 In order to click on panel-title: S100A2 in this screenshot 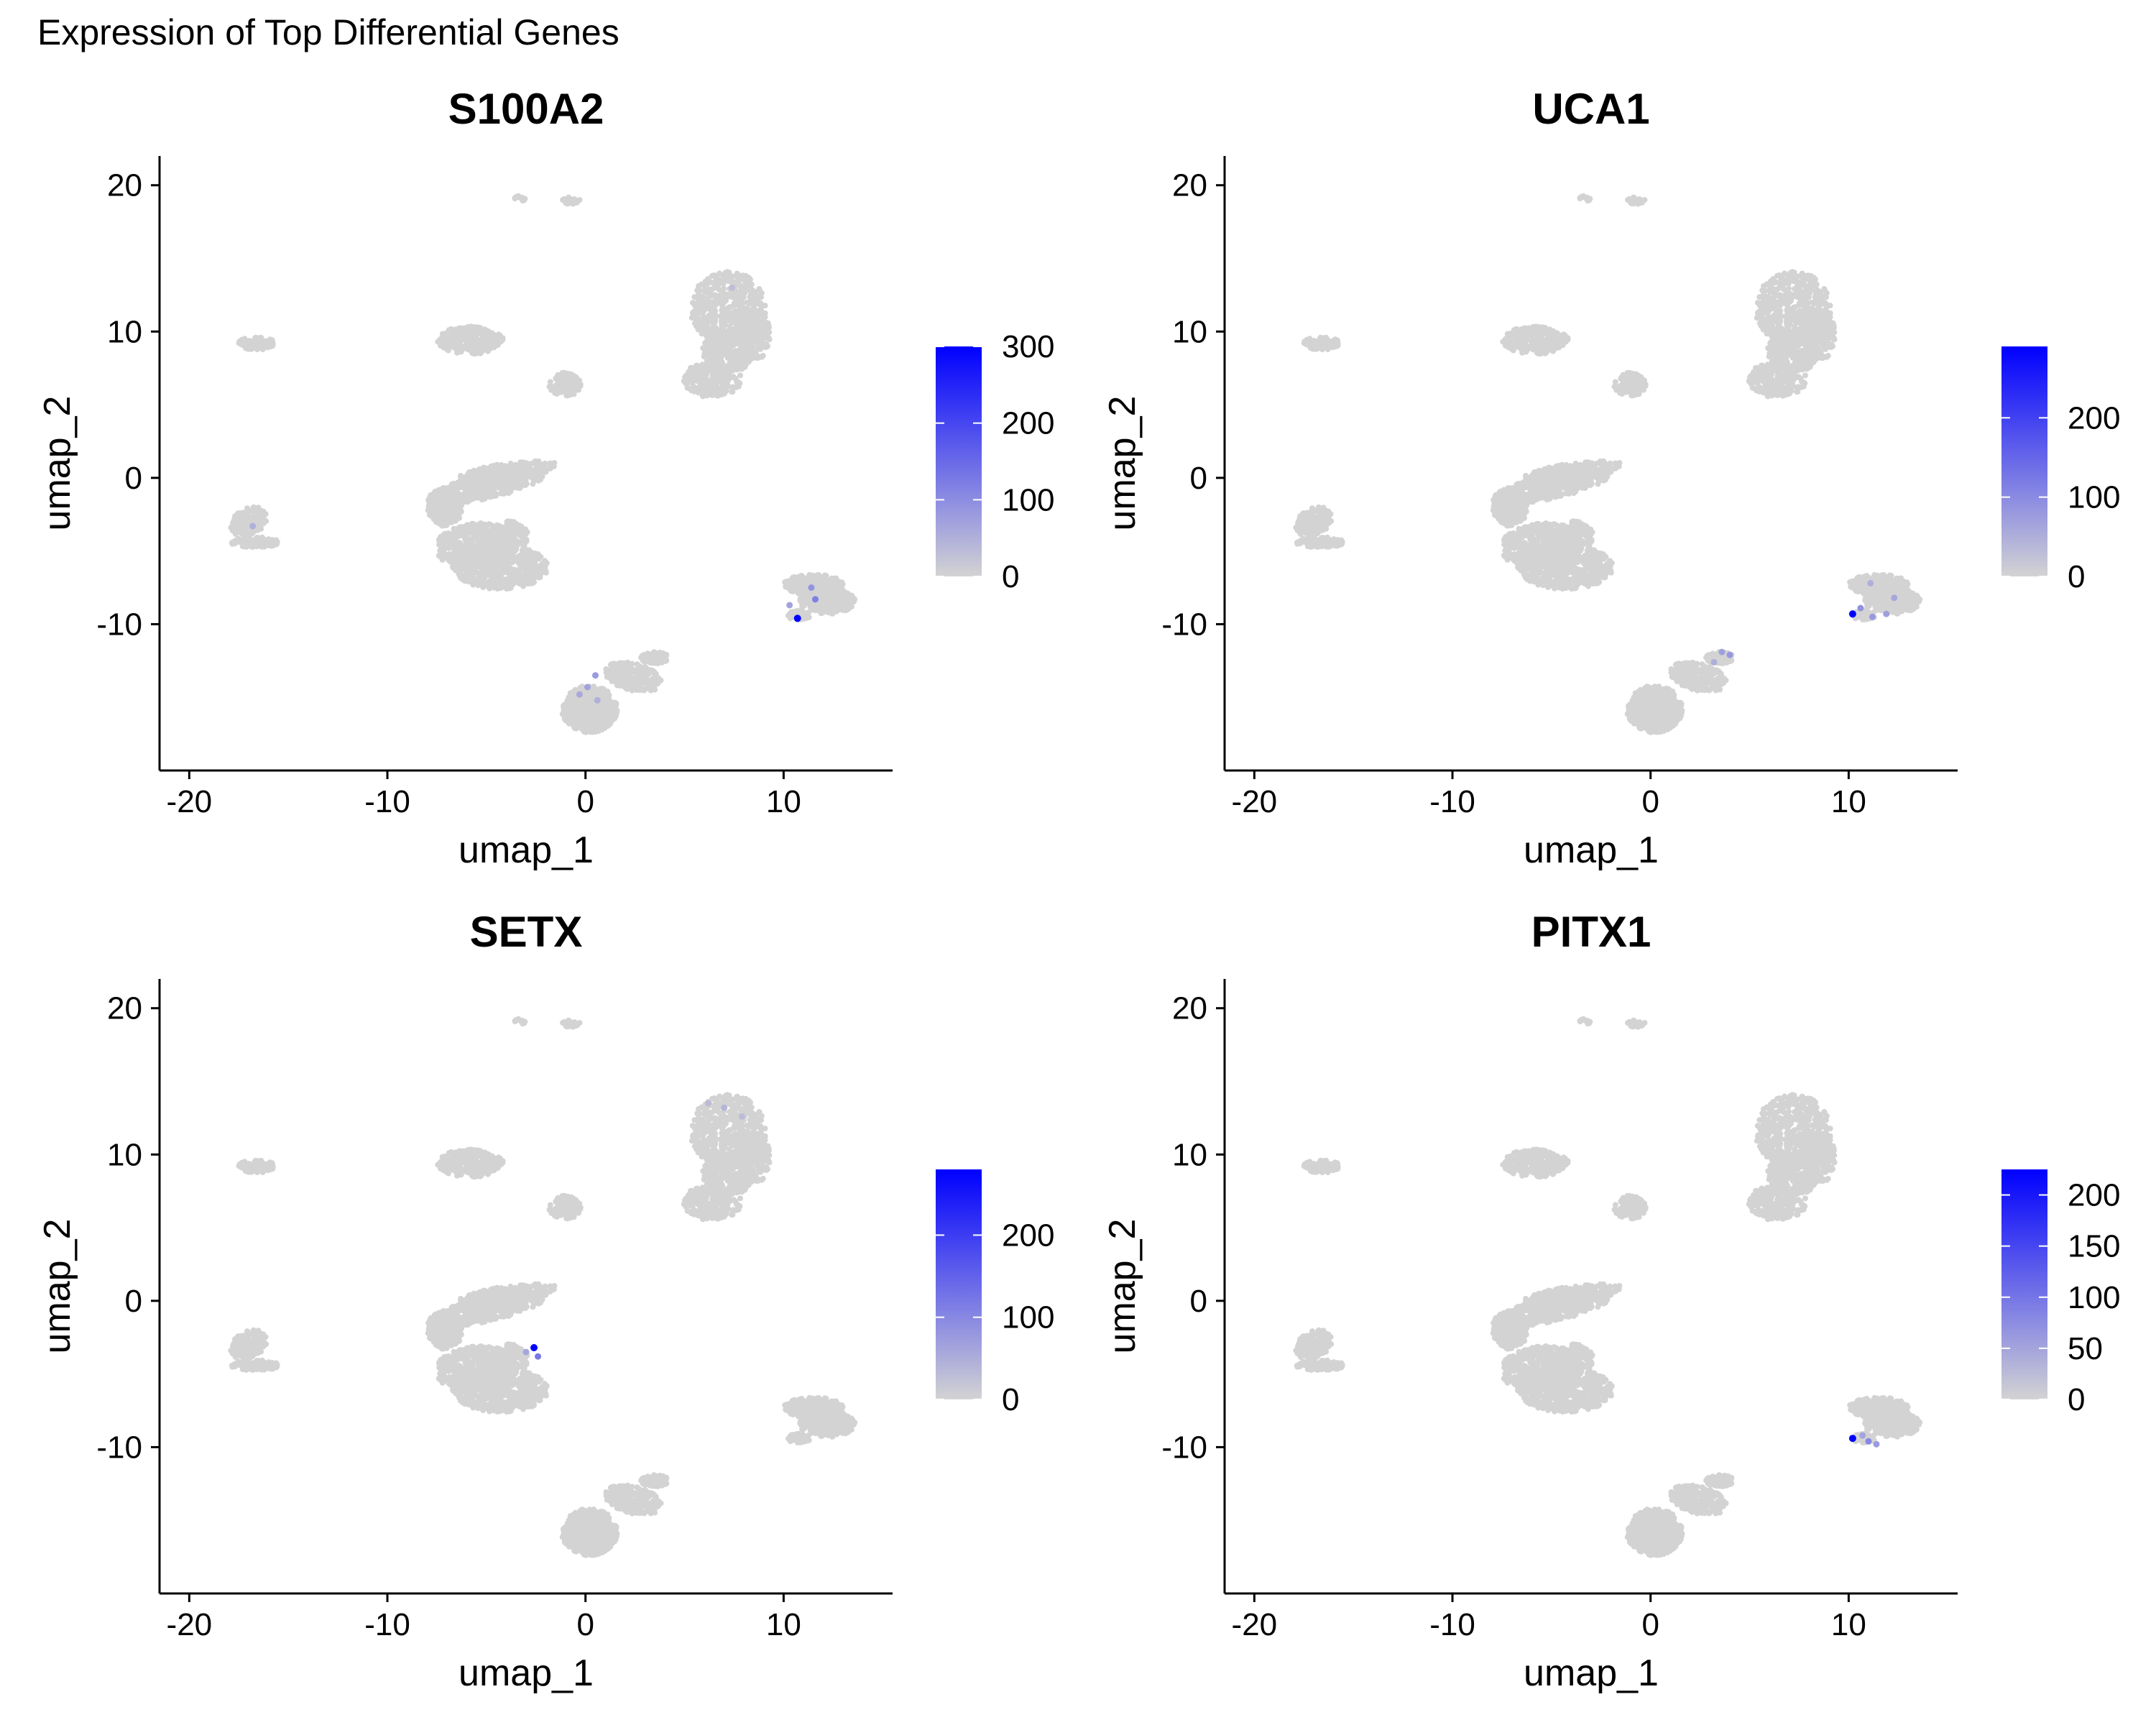, I will do `click(526, 109)`.